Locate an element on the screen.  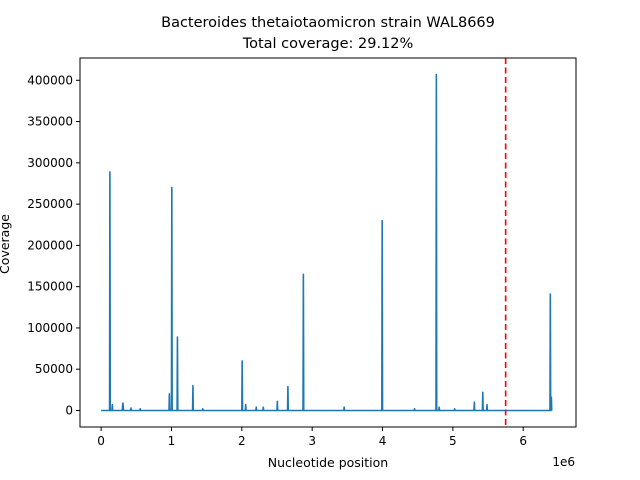
y-axis-label: Coverage is located at coordinates (6, 244).